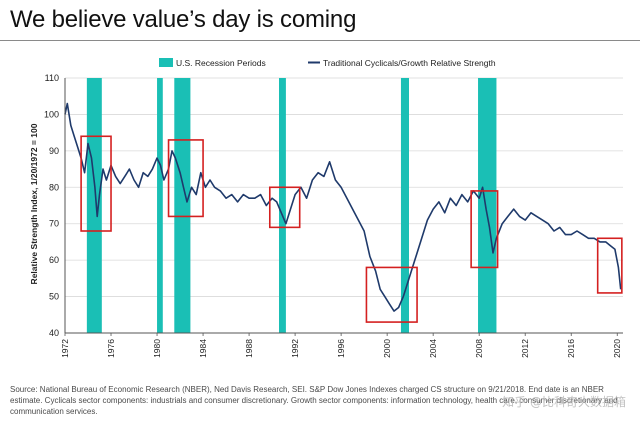 This screenshot has height=423, width=640. What do you see at coordinates (221, 63) in the screenshot?
I see `legend-label-recession: U.S. Recession Periods` at bounding box center [221, 63].